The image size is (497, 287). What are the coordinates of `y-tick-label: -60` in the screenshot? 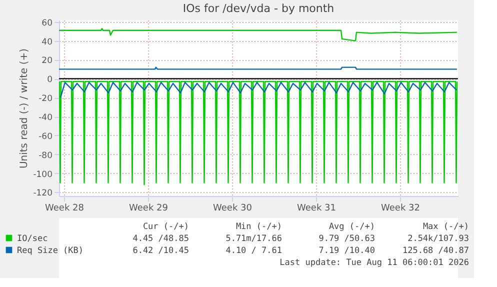 It's located at (45, 137).